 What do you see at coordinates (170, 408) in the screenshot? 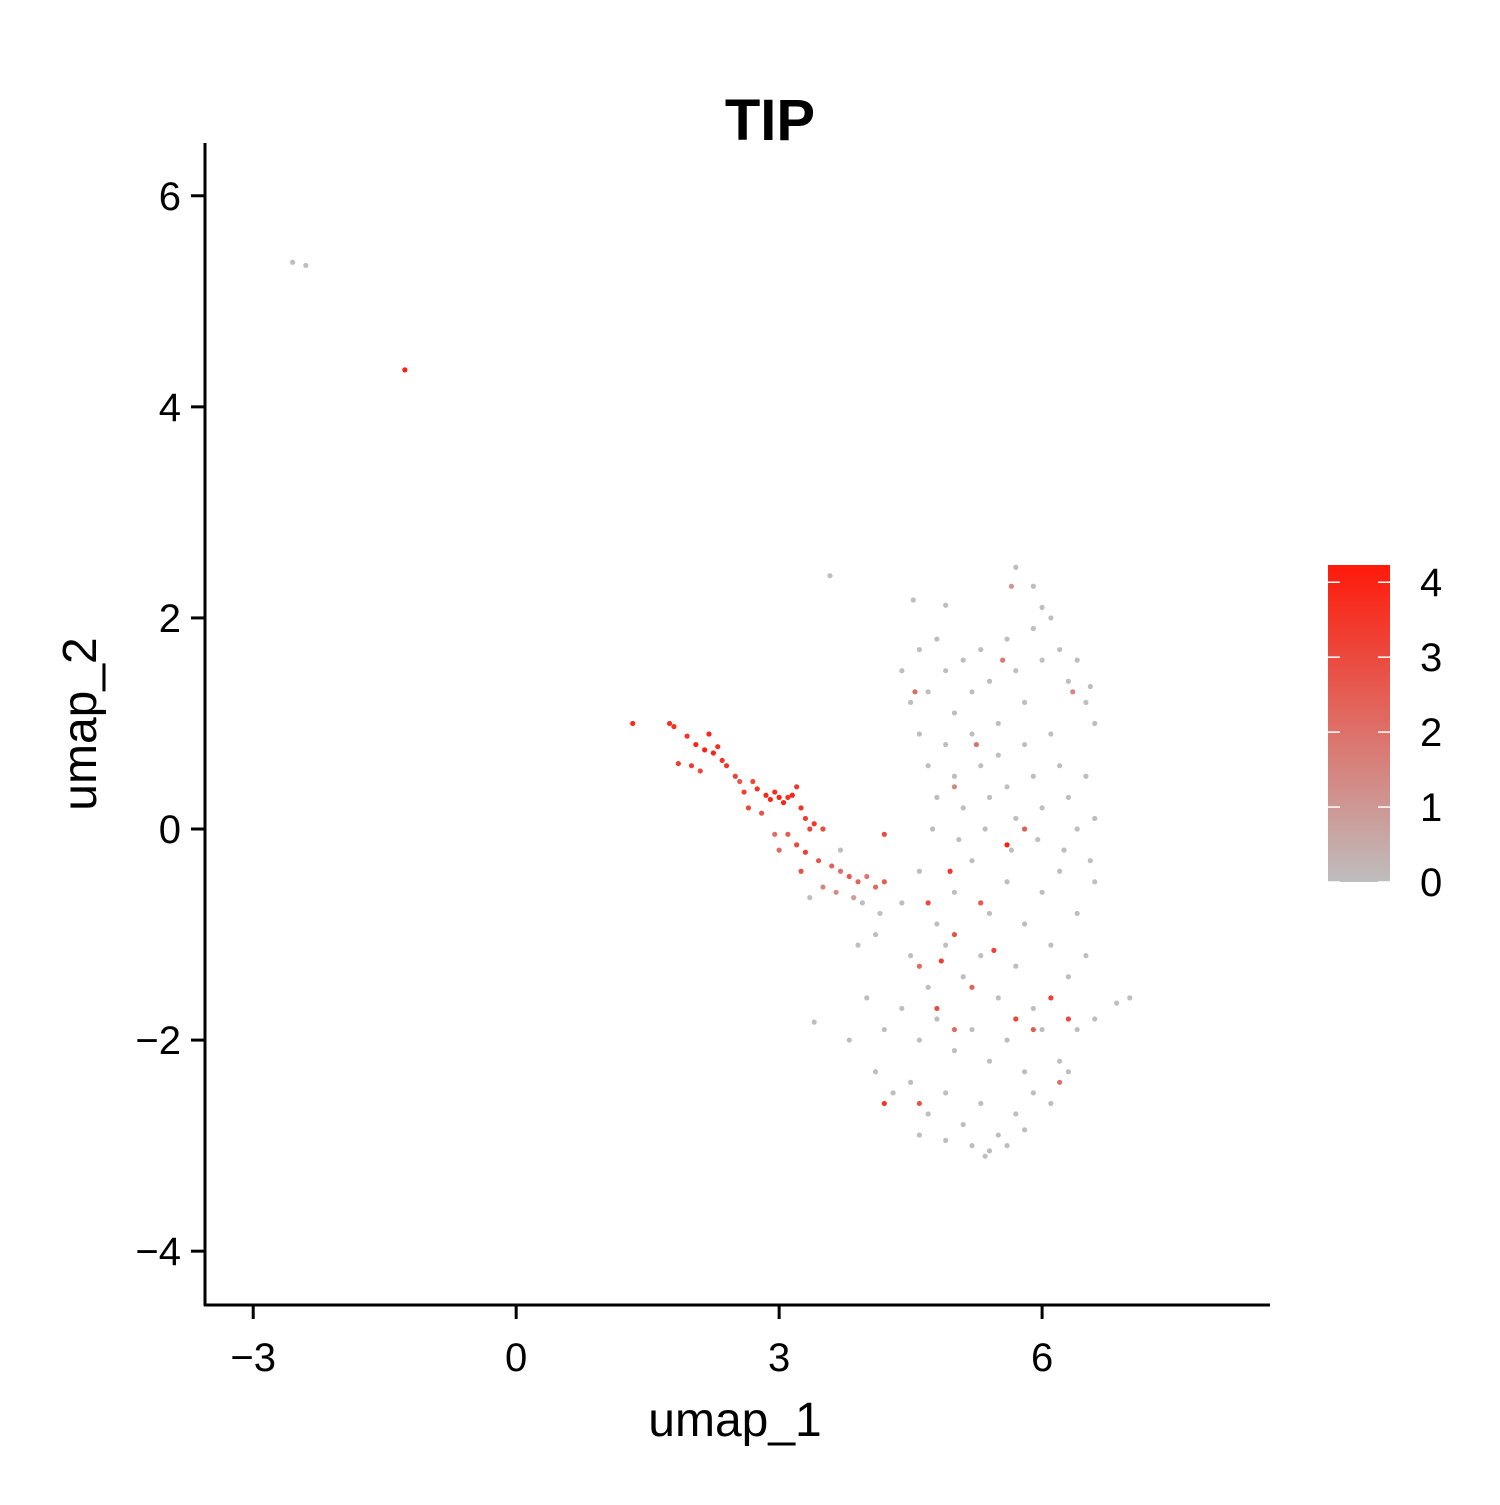
I see `y-tick-label: 4` at bounding box center [170, 408].